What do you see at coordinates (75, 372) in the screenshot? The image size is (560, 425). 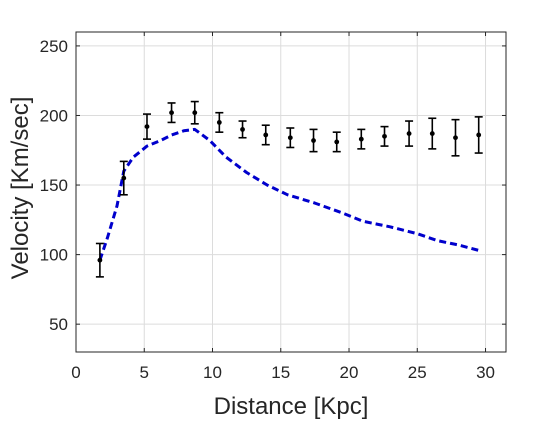 I see `x-tick-label: 0` at bounding box center [75, 372].